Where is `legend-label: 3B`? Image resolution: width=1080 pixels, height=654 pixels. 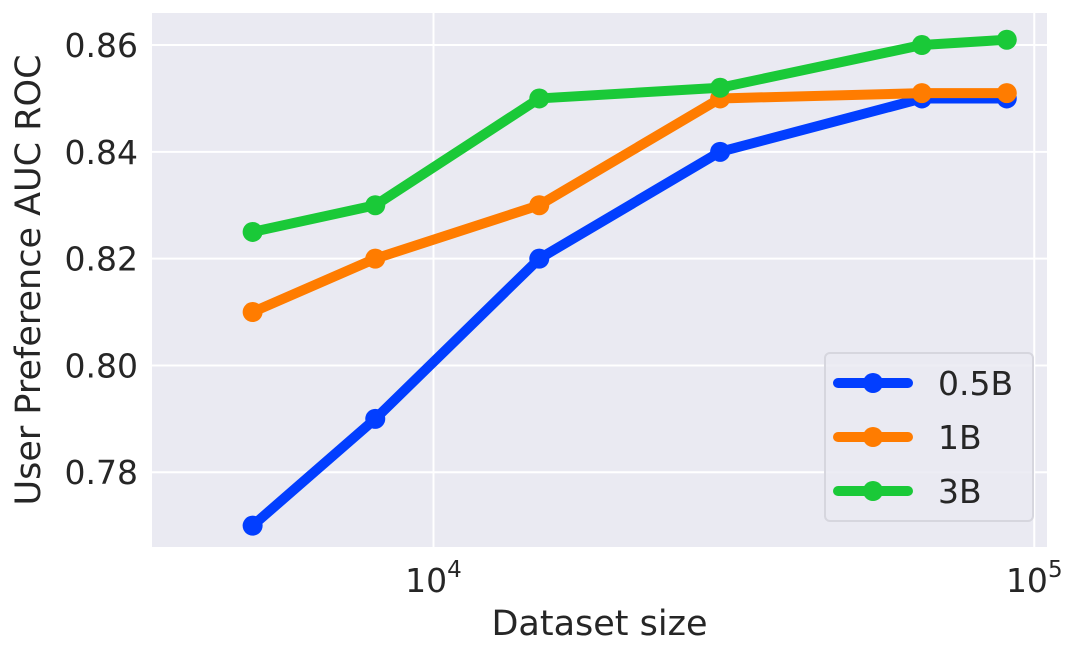
legend-label: 3B is located at coordinates (960, 491).